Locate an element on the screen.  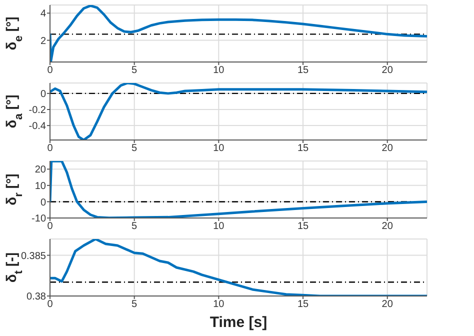
y-tick-label: 0.38 is located at coordinates (36, 297).